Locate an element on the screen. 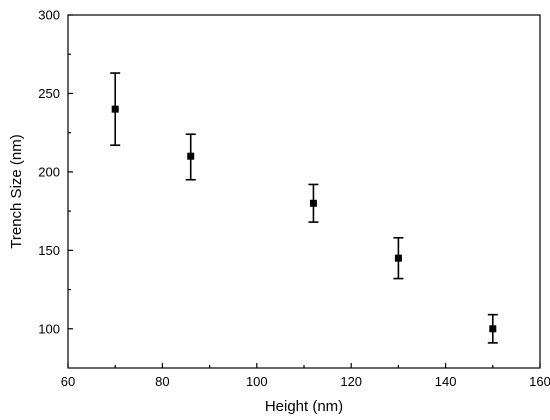 Image resolution: width=550 pixels, height=420 pixels. x-tick-label: 80 is located at coordinates (162, 381).